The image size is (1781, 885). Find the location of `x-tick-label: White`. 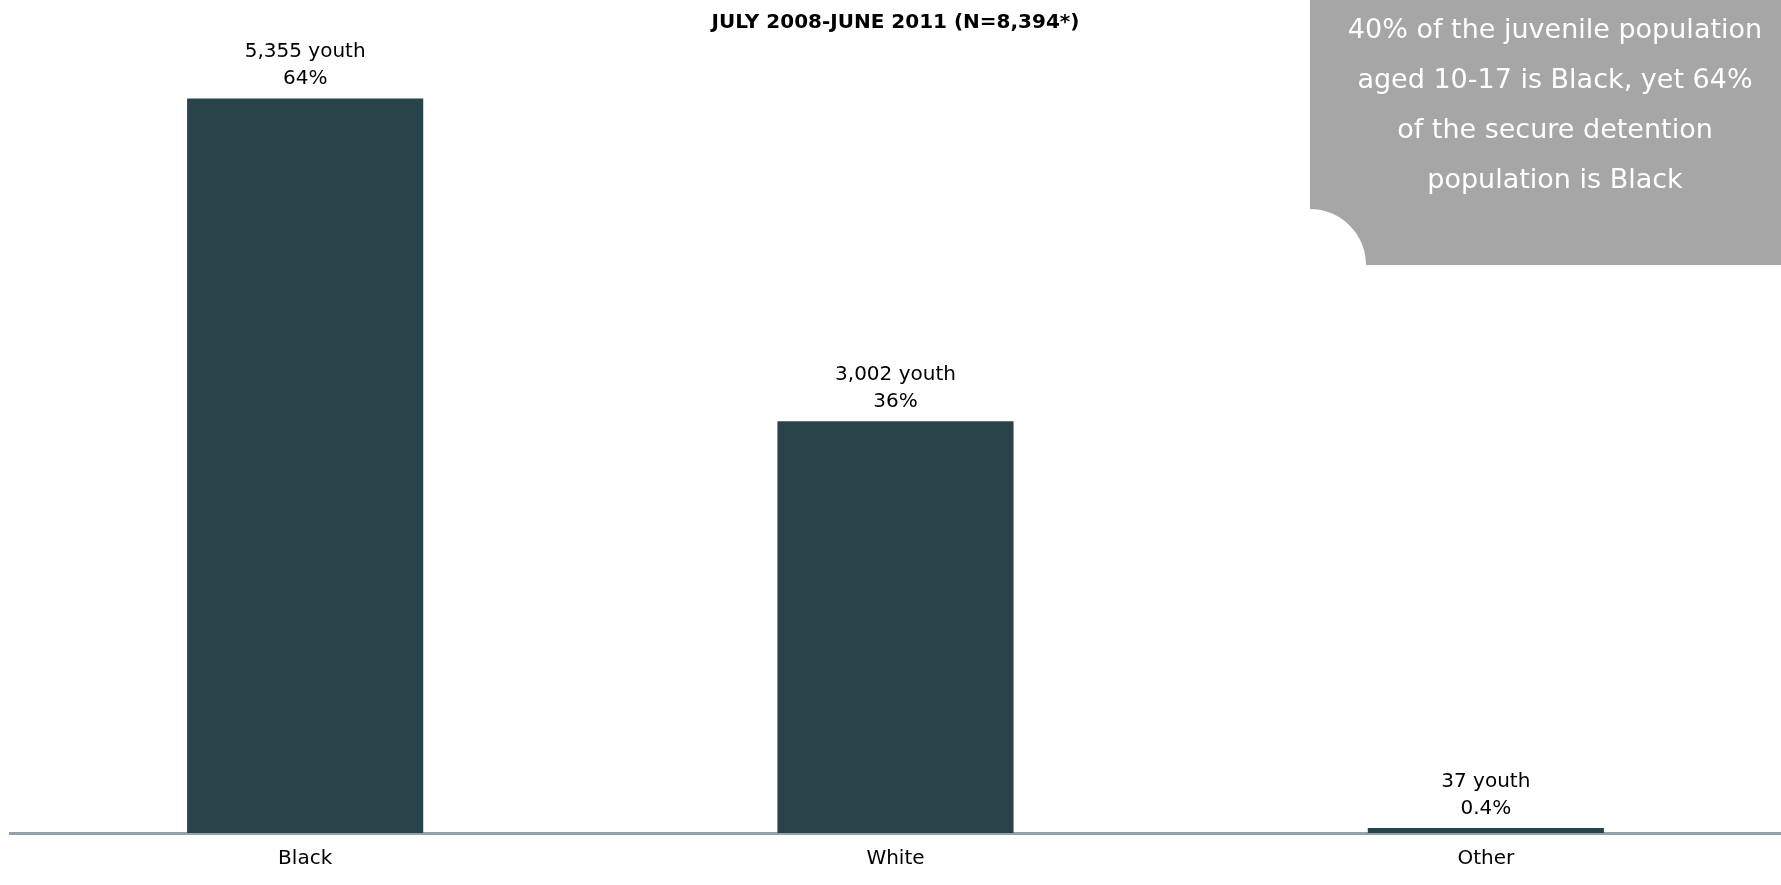

x-tick-label: White is located at coordinates (895, 857).